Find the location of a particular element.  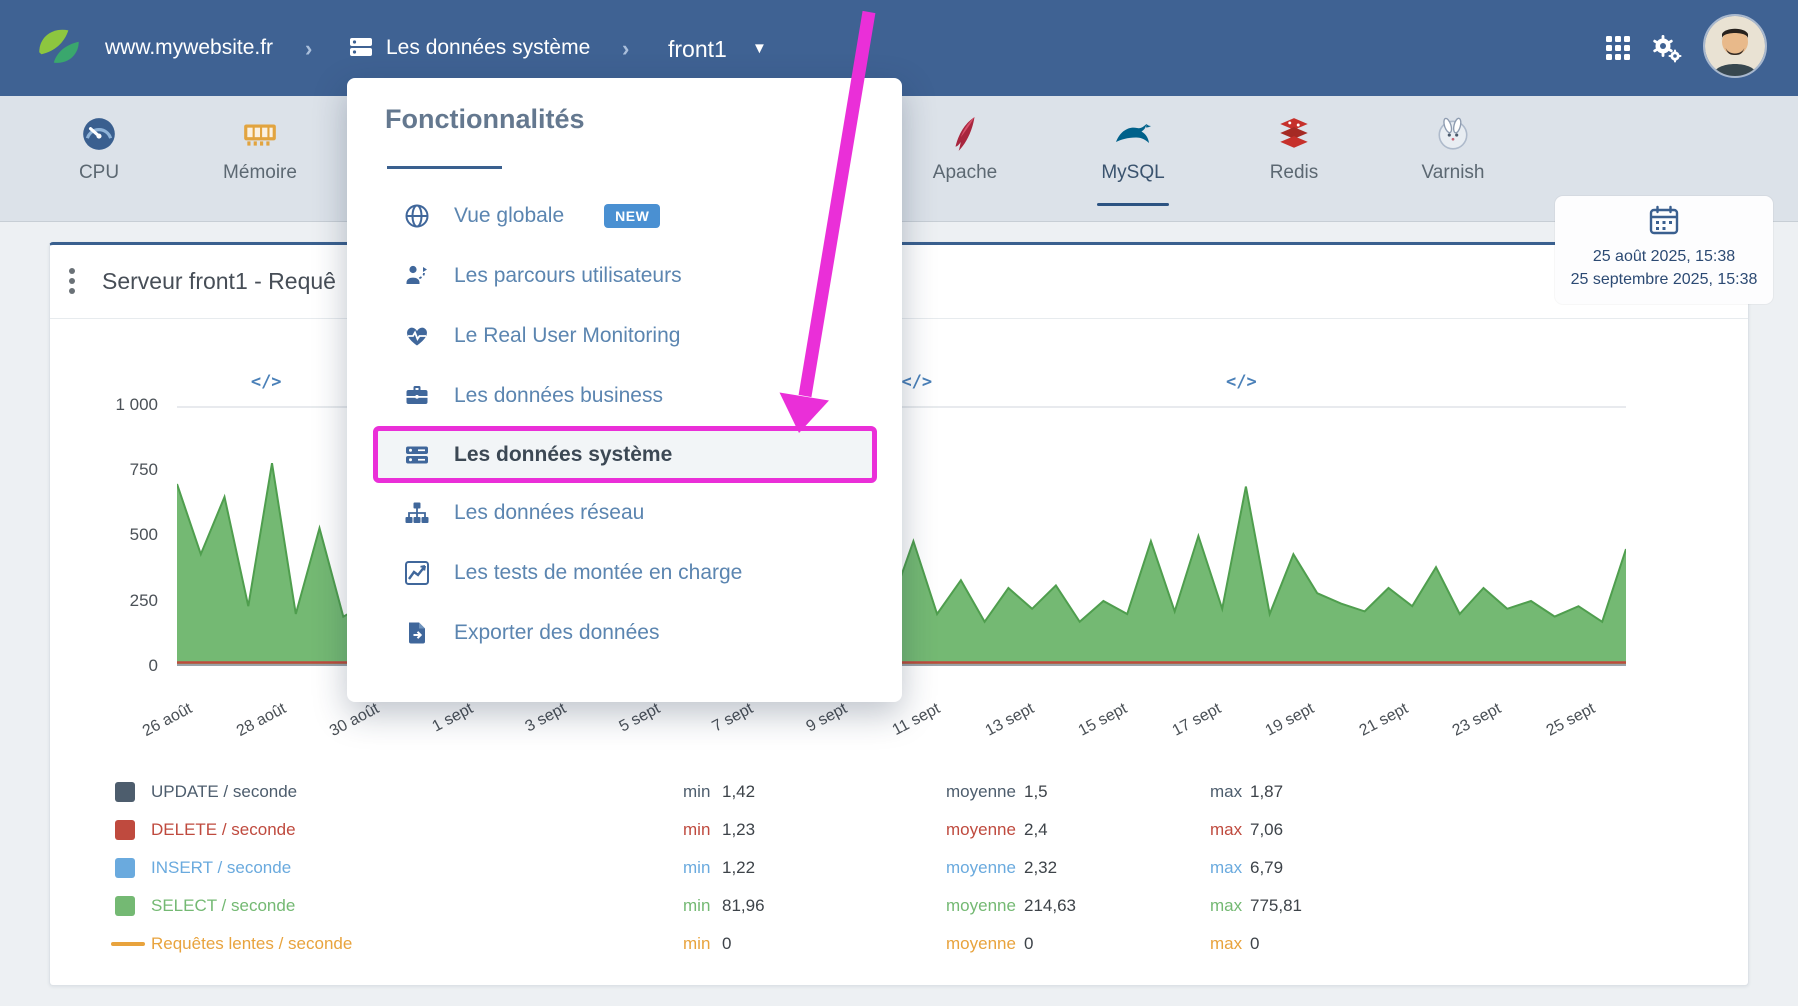

menu-item-parcours-utilisateurs: Les parcours utilisateurs is located at coordinates (624, 276).